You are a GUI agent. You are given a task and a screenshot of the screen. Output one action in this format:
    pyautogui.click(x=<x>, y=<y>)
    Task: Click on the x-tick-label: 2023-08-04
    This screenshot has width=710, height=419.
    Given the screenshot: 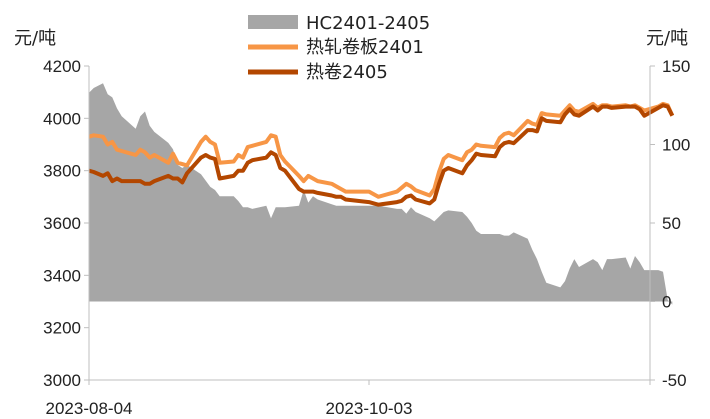 What is the action you would take?
    pyautogui.click(x=89, y=408)
    